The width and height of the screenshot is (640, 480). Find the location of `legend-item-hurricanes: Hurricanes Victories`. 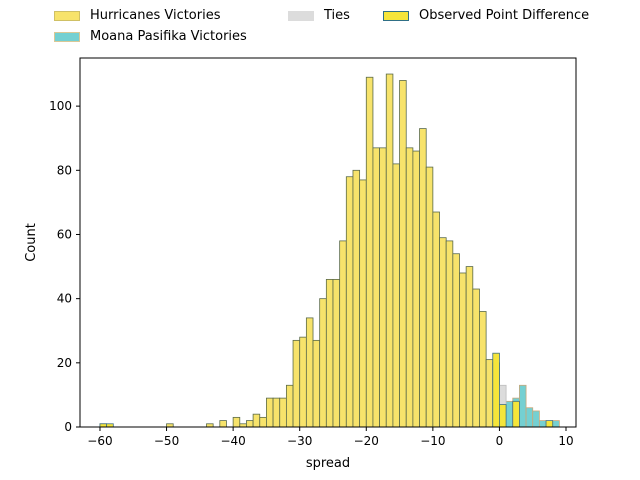

legend-item-hurricanes: Hurricanes Victories is located at coordinates (137, 15).